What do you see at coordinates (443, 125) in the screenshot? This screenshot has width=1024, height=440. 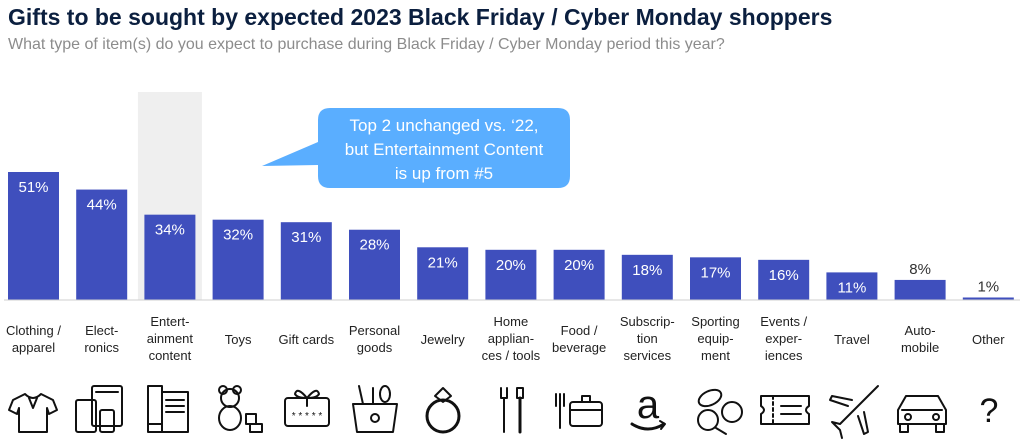 I see `callout-line-1: Top 2 unchanged vs. ‘22,` at bounding box center [443, 125].